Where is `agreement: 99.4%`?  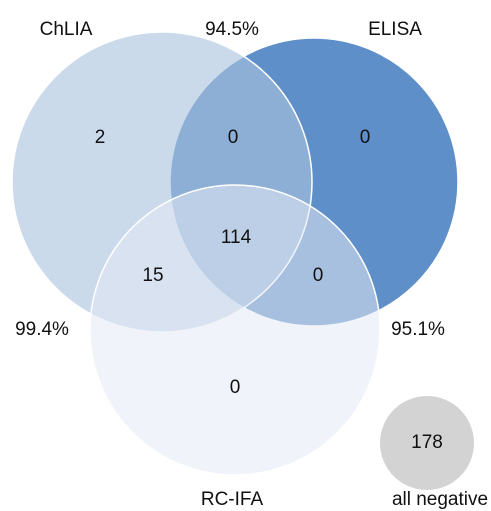
agreement: 99.4% is located at coordinates (42, 329).